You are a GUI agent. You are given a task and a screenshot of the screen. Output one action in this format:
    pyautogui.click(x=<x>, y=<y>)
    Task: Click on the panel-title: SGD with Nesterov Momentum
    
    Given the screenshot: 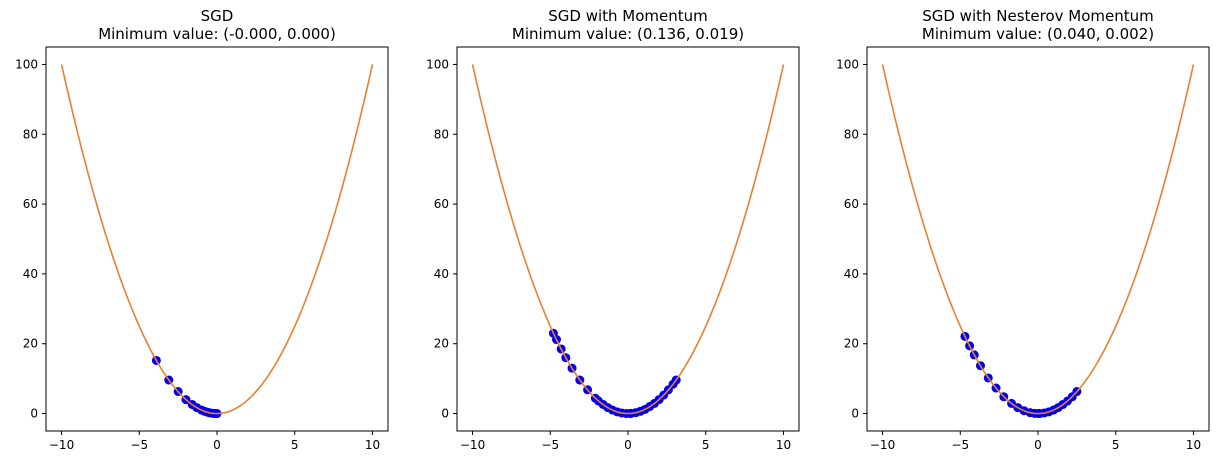 What is the action you would take?
    pyautogui.click(x=1038, y=16)
    